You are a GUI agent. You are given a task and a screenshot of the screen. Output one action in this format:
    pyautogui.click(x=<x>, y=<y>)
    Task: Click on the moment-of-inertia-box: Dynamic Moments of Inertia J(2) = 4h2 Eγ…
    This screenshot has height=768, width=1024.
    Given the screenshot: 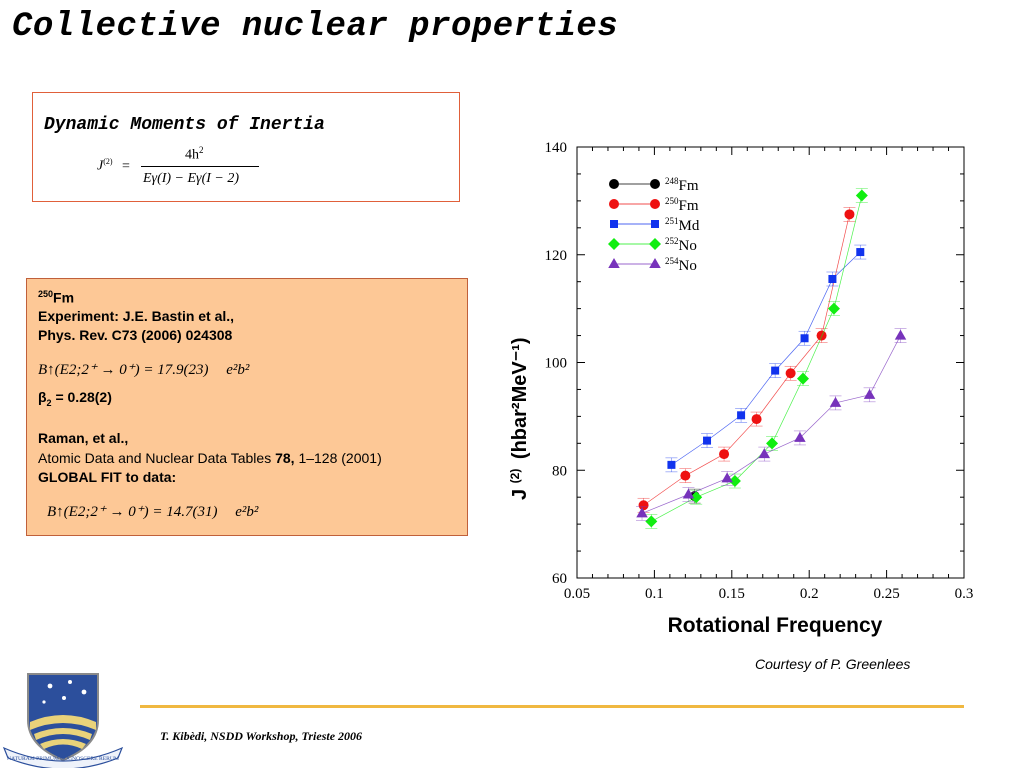 What is the action you would take?
    pyautogui.click(x=246, y=147)
    